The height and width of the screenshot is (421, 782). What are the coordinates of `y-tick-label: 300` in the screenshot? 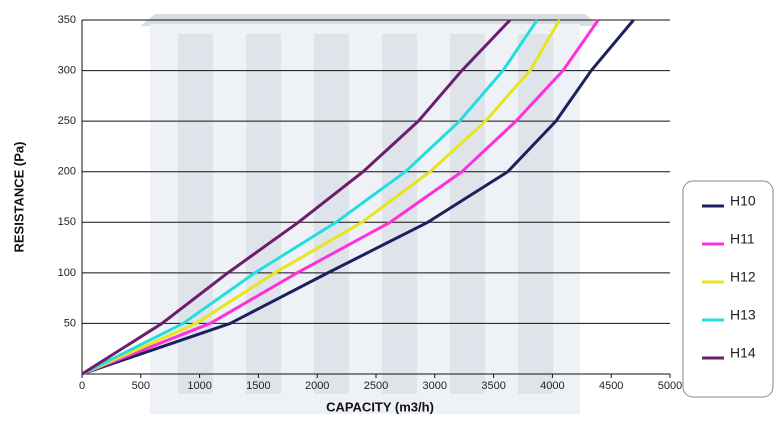 It's located at (67, 70).